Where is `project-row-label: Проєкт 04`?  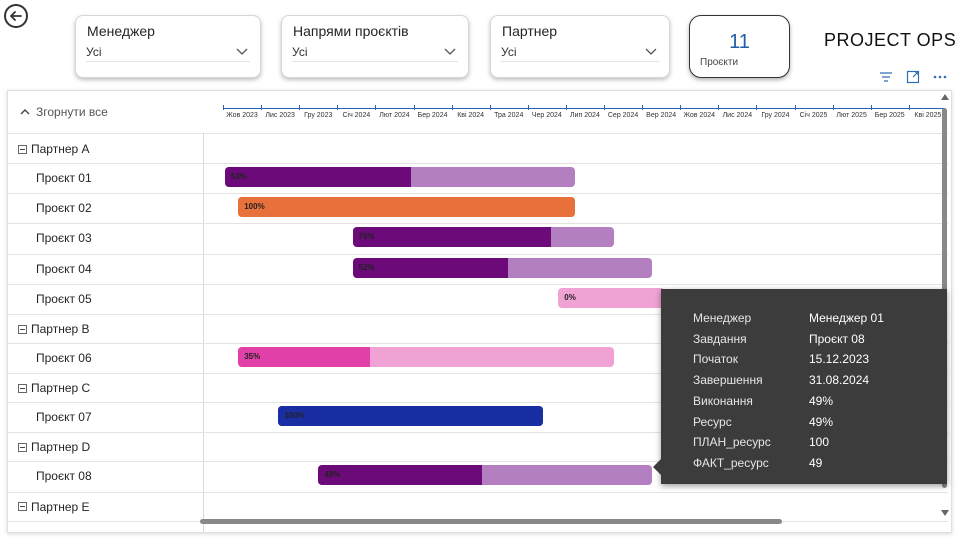
project-row-label: Проєкт 04 is located at coordinates (64, 268).